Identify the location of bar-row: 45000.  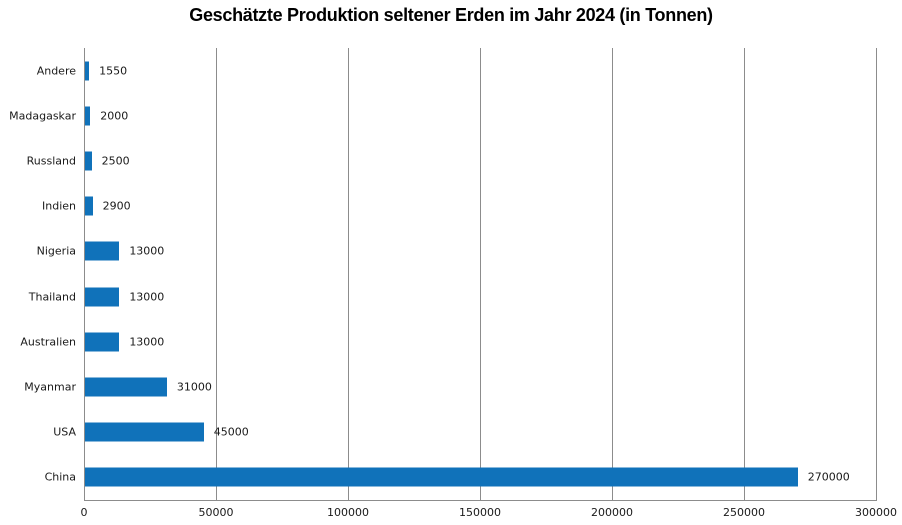
(481, 432).